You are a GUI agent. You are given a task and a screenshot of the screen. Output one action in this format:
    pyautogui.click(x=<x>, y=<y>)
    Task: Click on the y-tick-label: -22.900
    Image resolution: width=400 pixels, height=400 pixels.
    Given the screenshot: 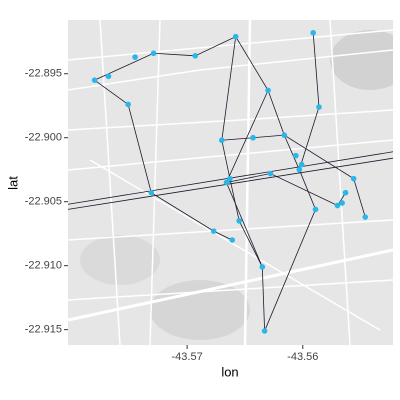 What is the action you would take?
    pyautogui.click(x=43, y=138)
    